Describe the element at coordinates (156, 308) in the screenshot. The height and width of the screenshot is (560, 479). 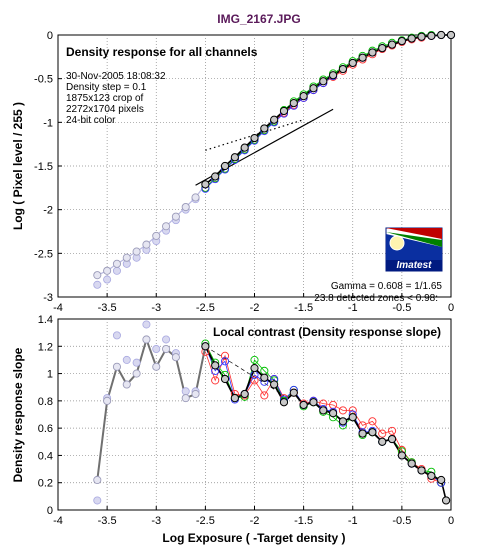
I see `x-tick-label: -3` at that location.